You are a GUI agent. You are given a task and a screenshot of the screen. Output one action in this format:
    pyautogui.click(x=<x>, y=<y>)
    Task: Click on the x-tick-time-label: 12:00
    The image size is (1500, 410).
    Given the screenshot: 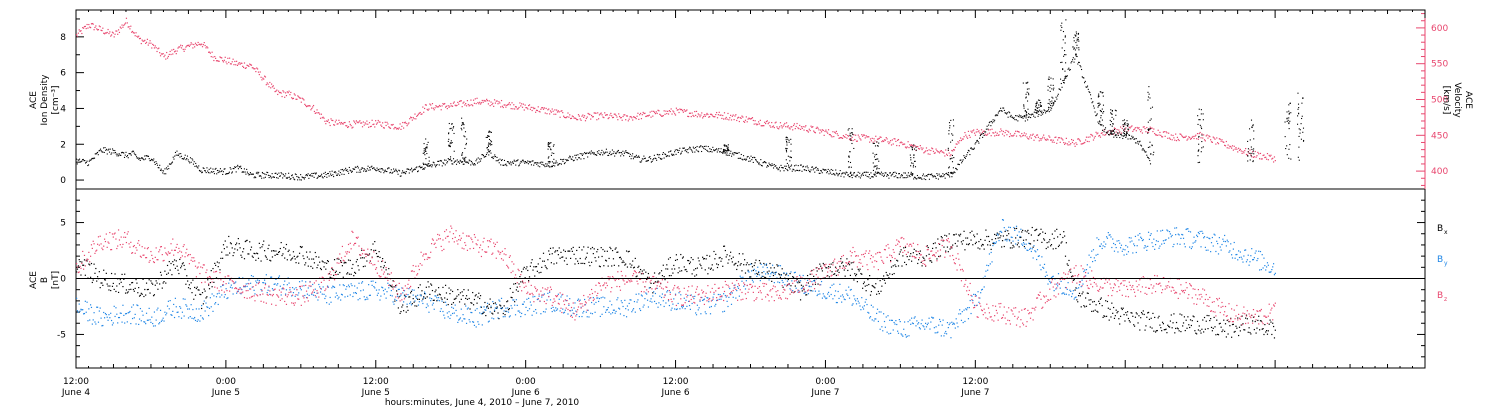 What is the action you would take?
    pyautogui.click(x=76, y=382)
    